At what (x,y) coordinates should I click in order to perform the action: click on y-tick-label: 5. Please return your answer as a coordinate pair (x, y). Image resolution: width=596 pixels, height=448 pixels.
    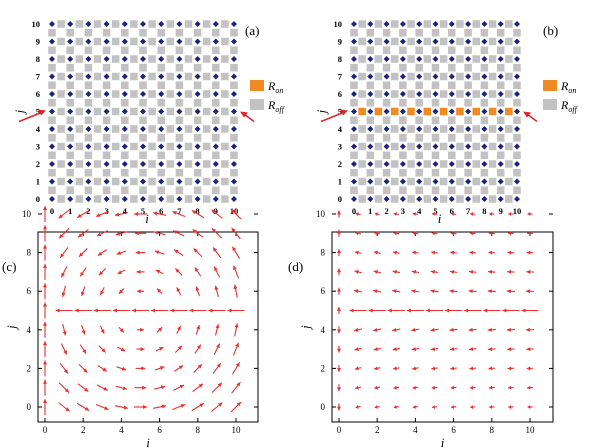
    Looking at the image, I should click on (340, 112).